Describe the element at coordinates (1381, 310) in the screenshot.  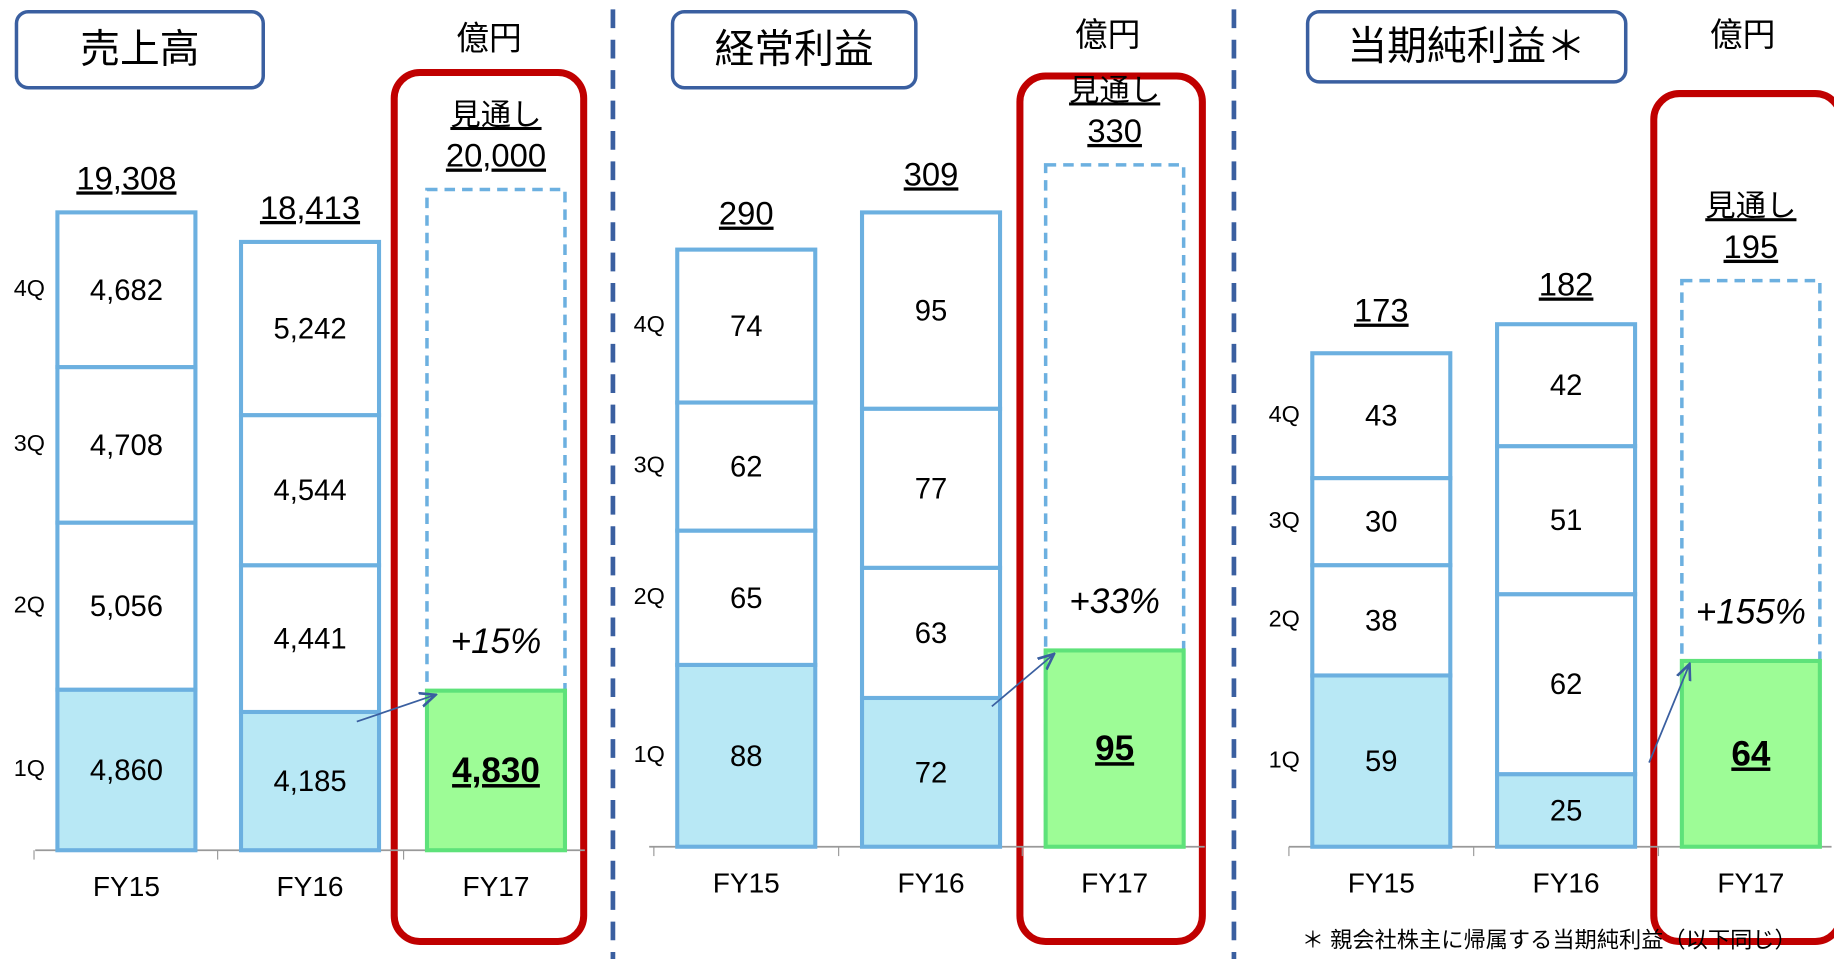
I see `total-label: 173` at that location.